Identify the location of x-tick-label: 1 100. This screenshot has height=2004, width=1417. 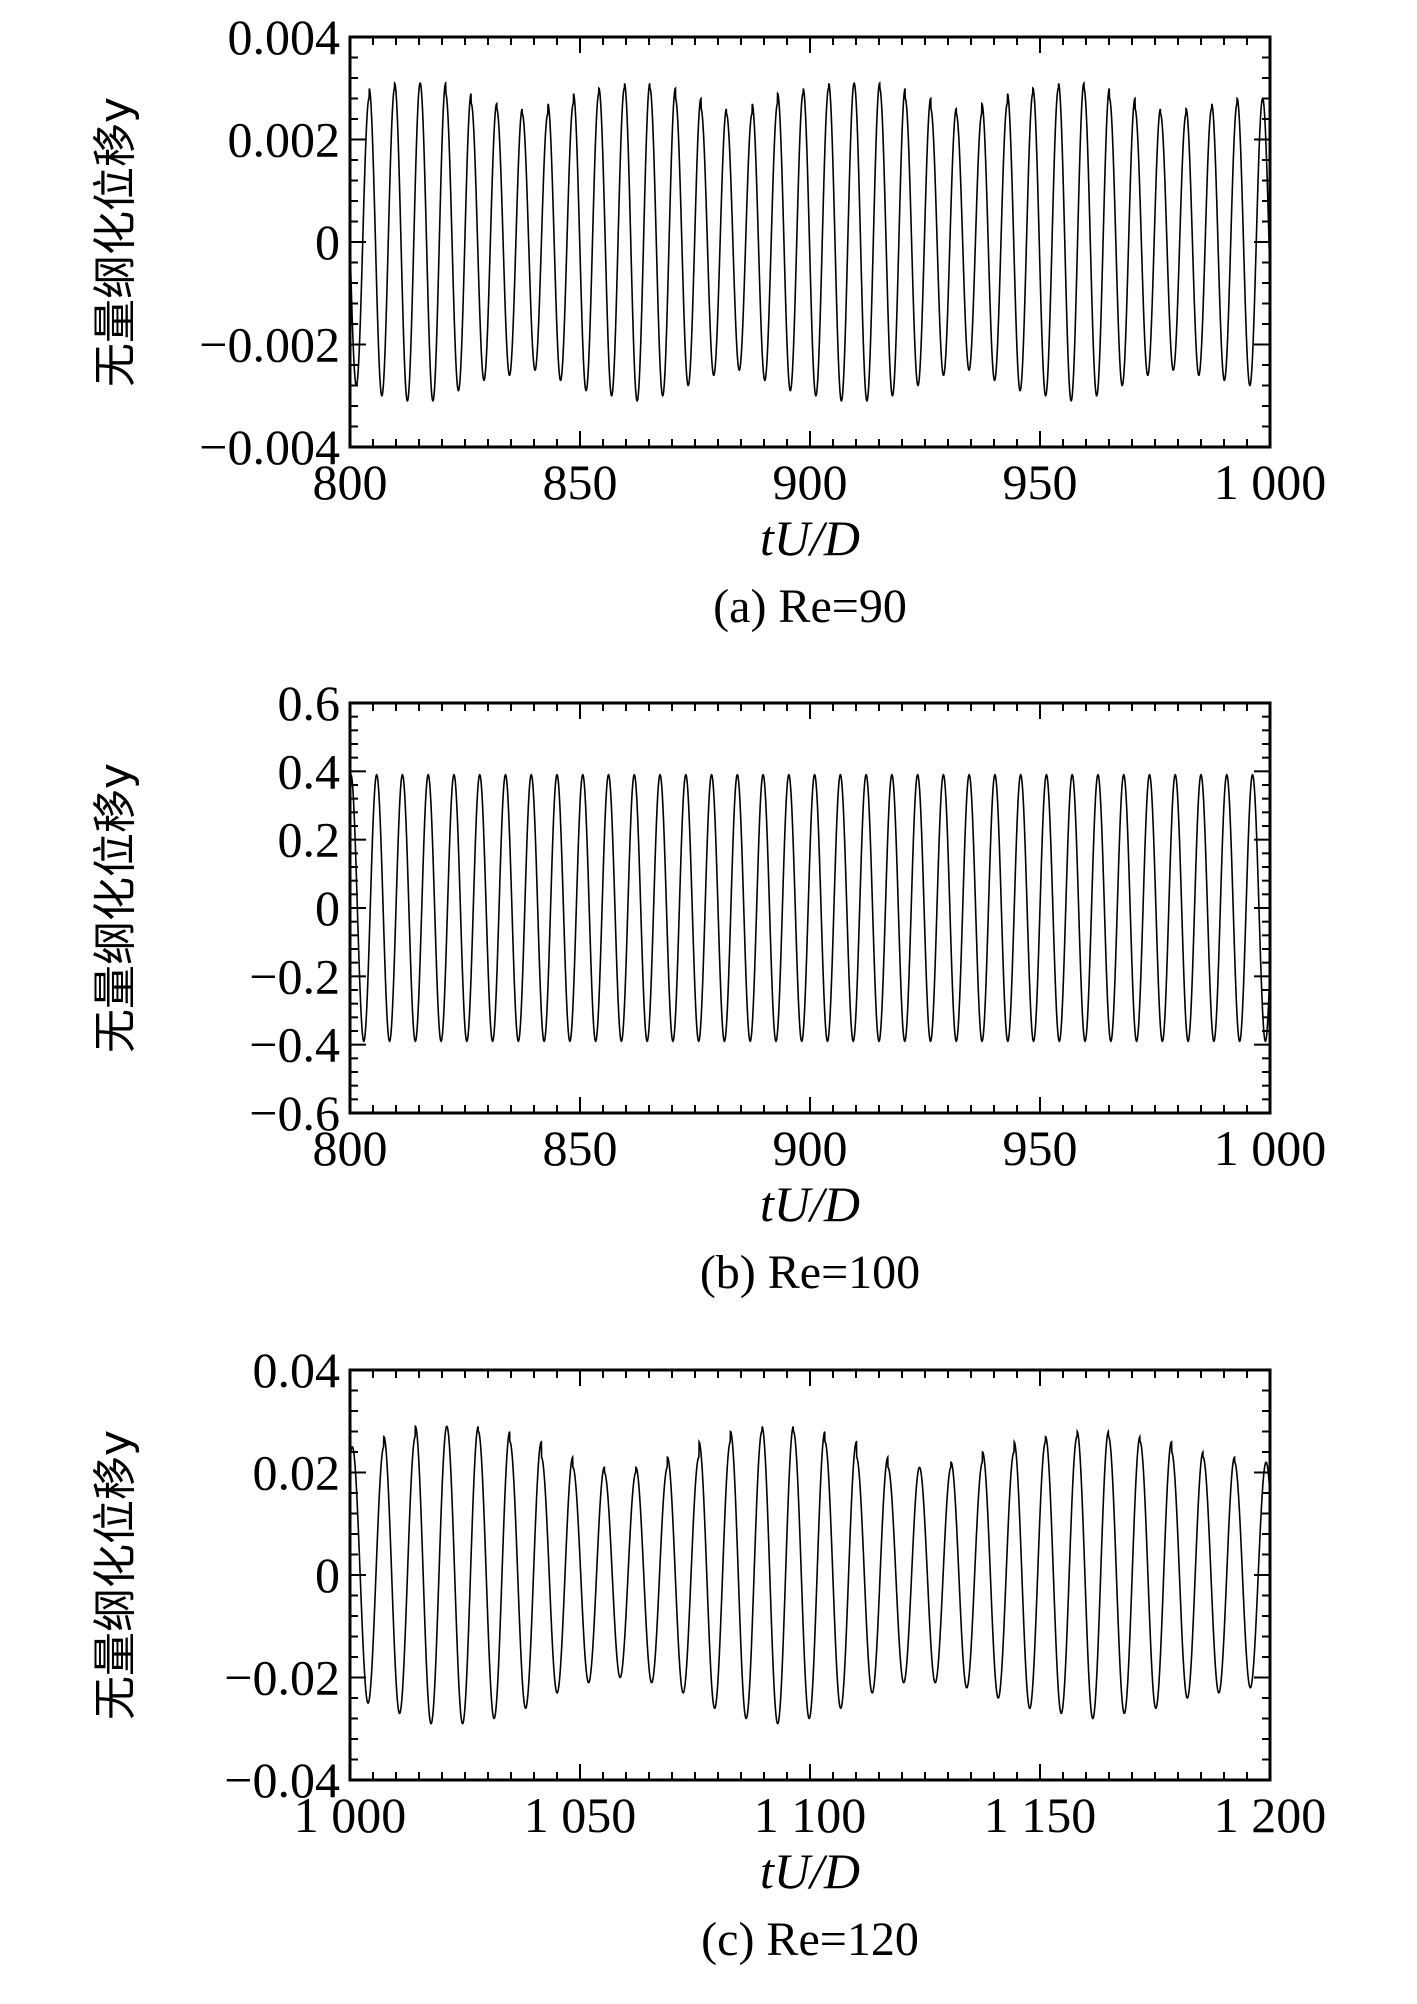
(810, 1815).